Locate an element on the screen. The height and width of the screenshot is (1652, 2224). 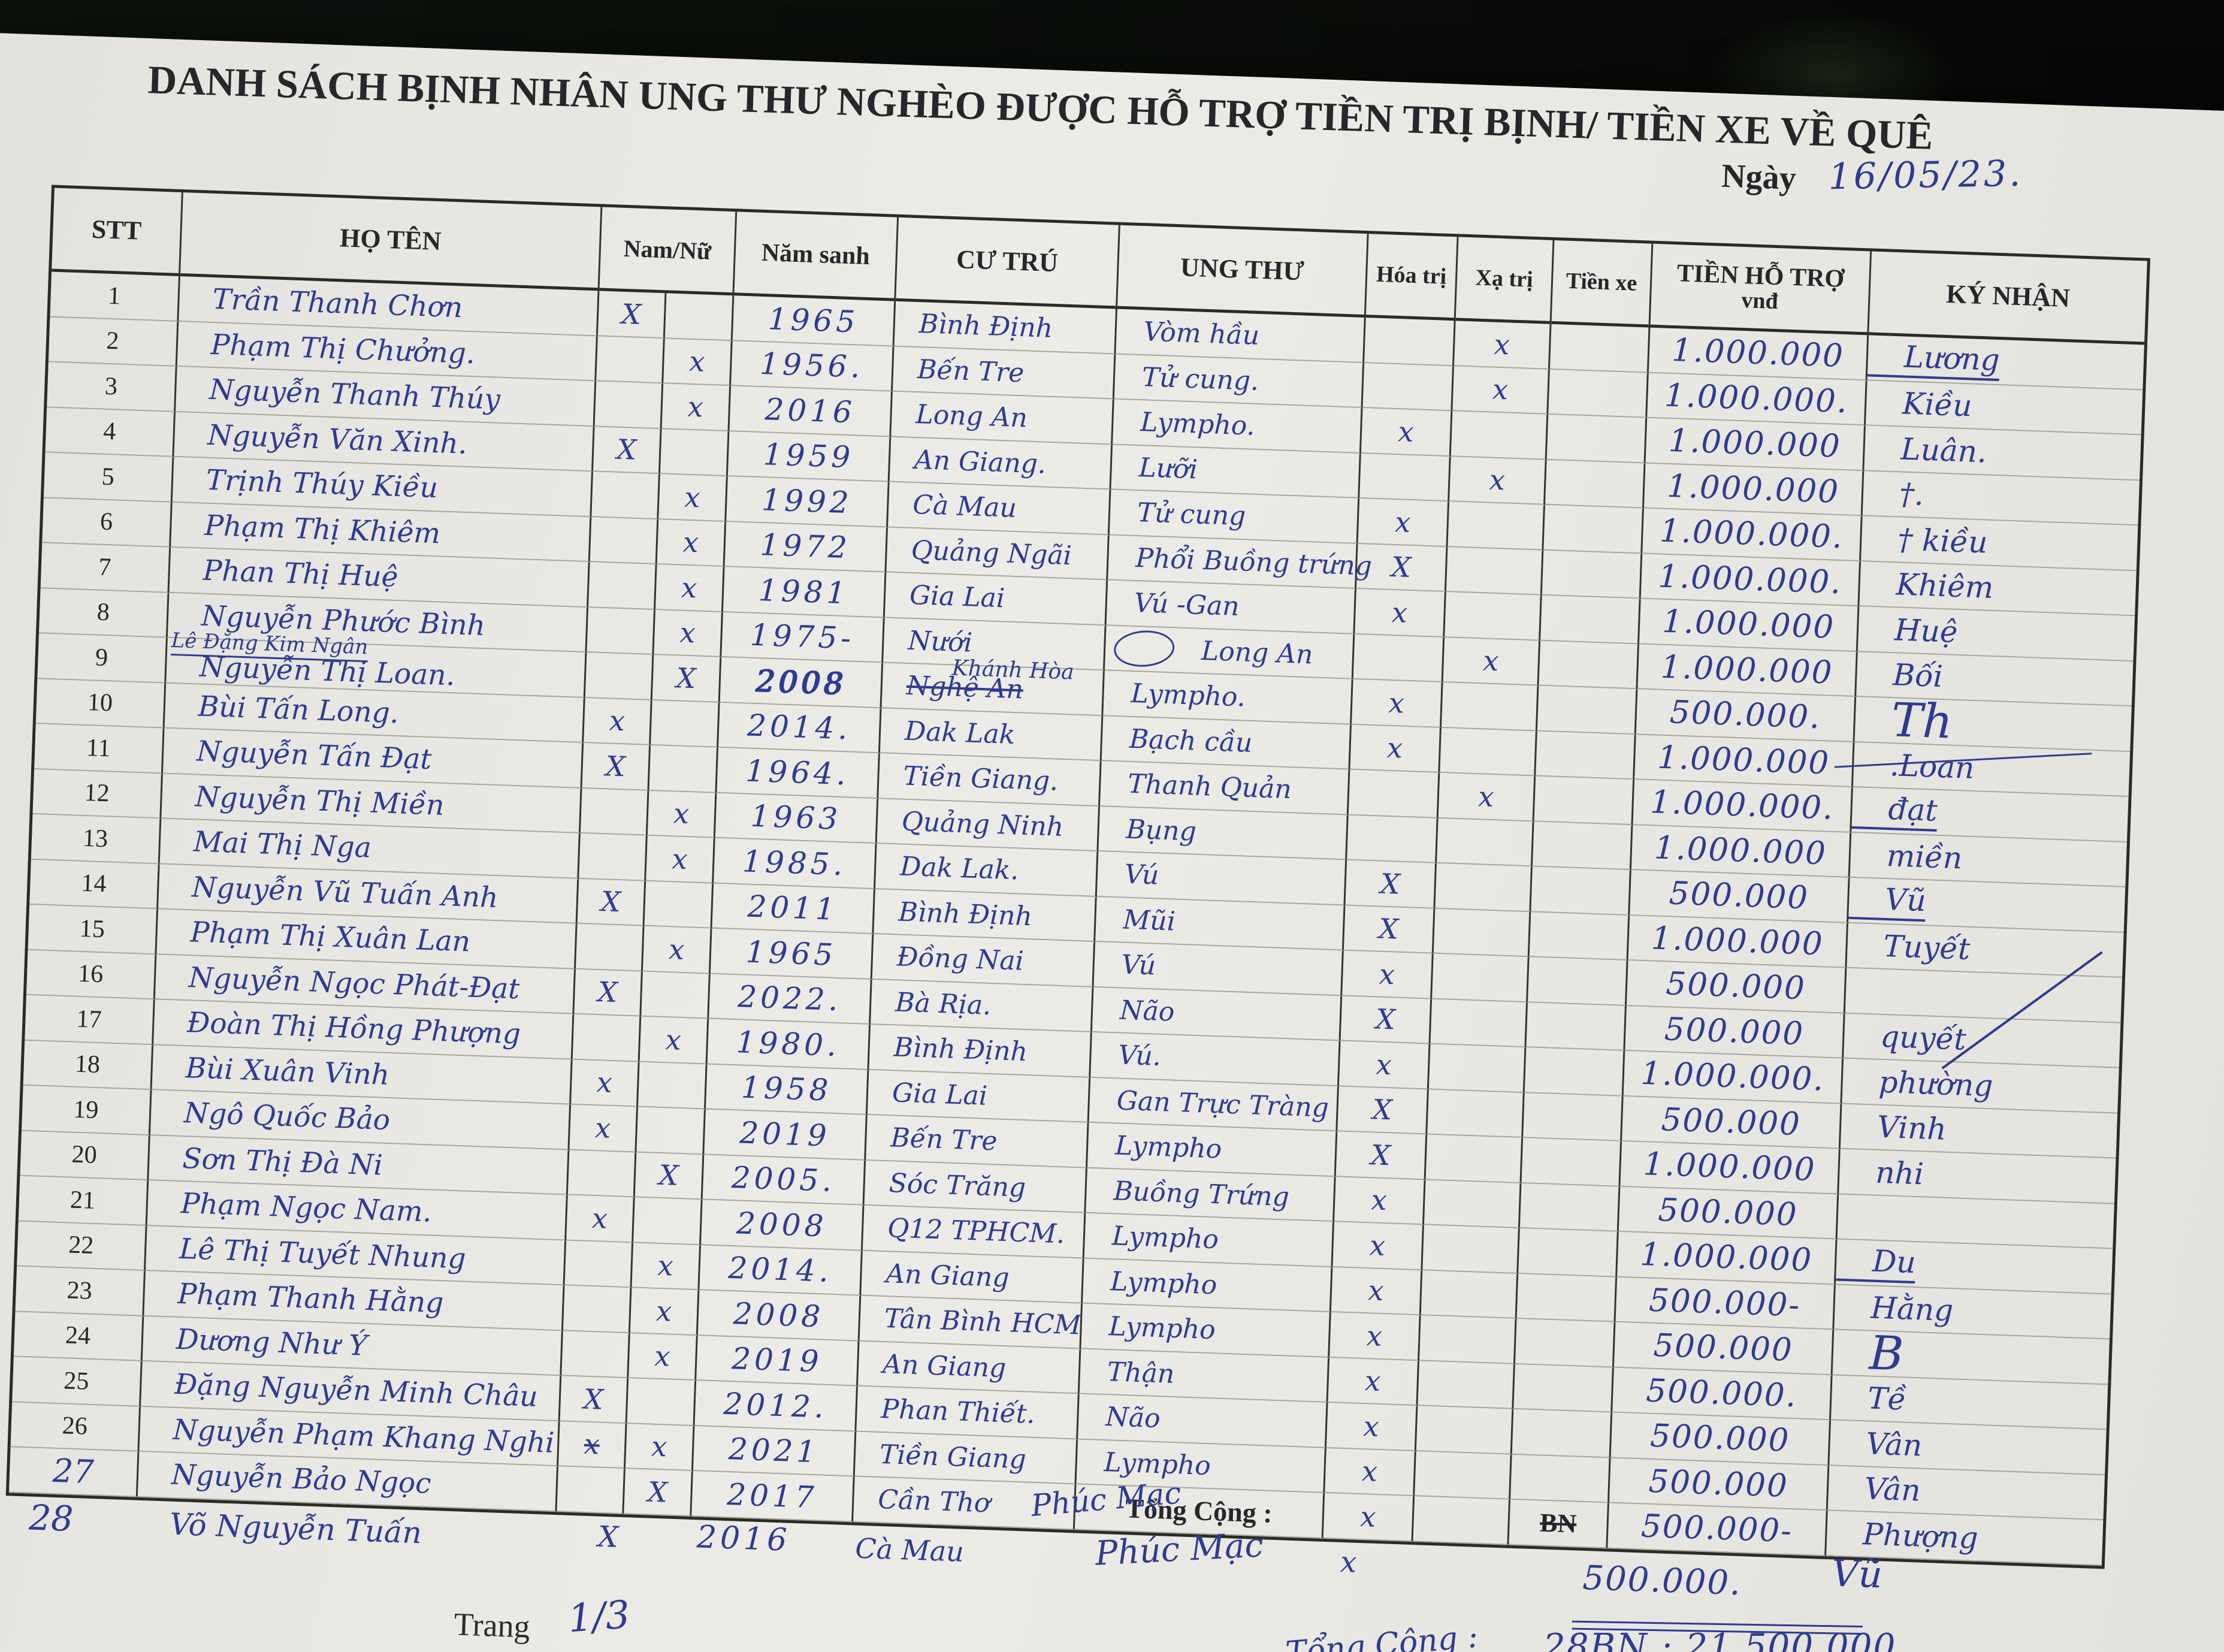
stt-value: 10 is located at coordinates (100, 702).